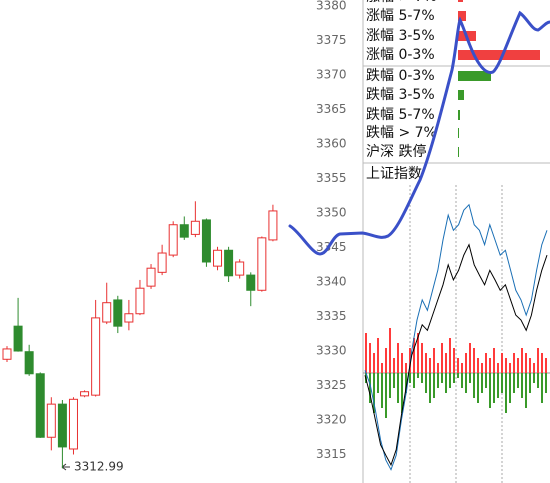 Image resolution: width=550 pixels, height=483 pixels. Describe the element at coordinates (331, 75) in the screenshot. I see `y-tick-label: 3370` at that location.